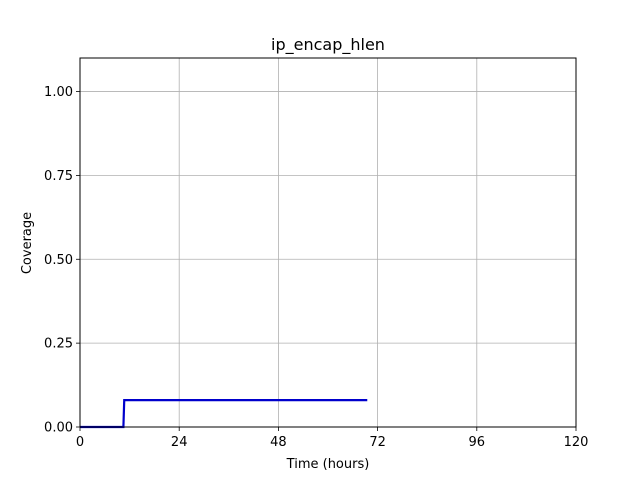  I want to click on x-ticks: 0 24 48 72 96 120, so click(332, 438).